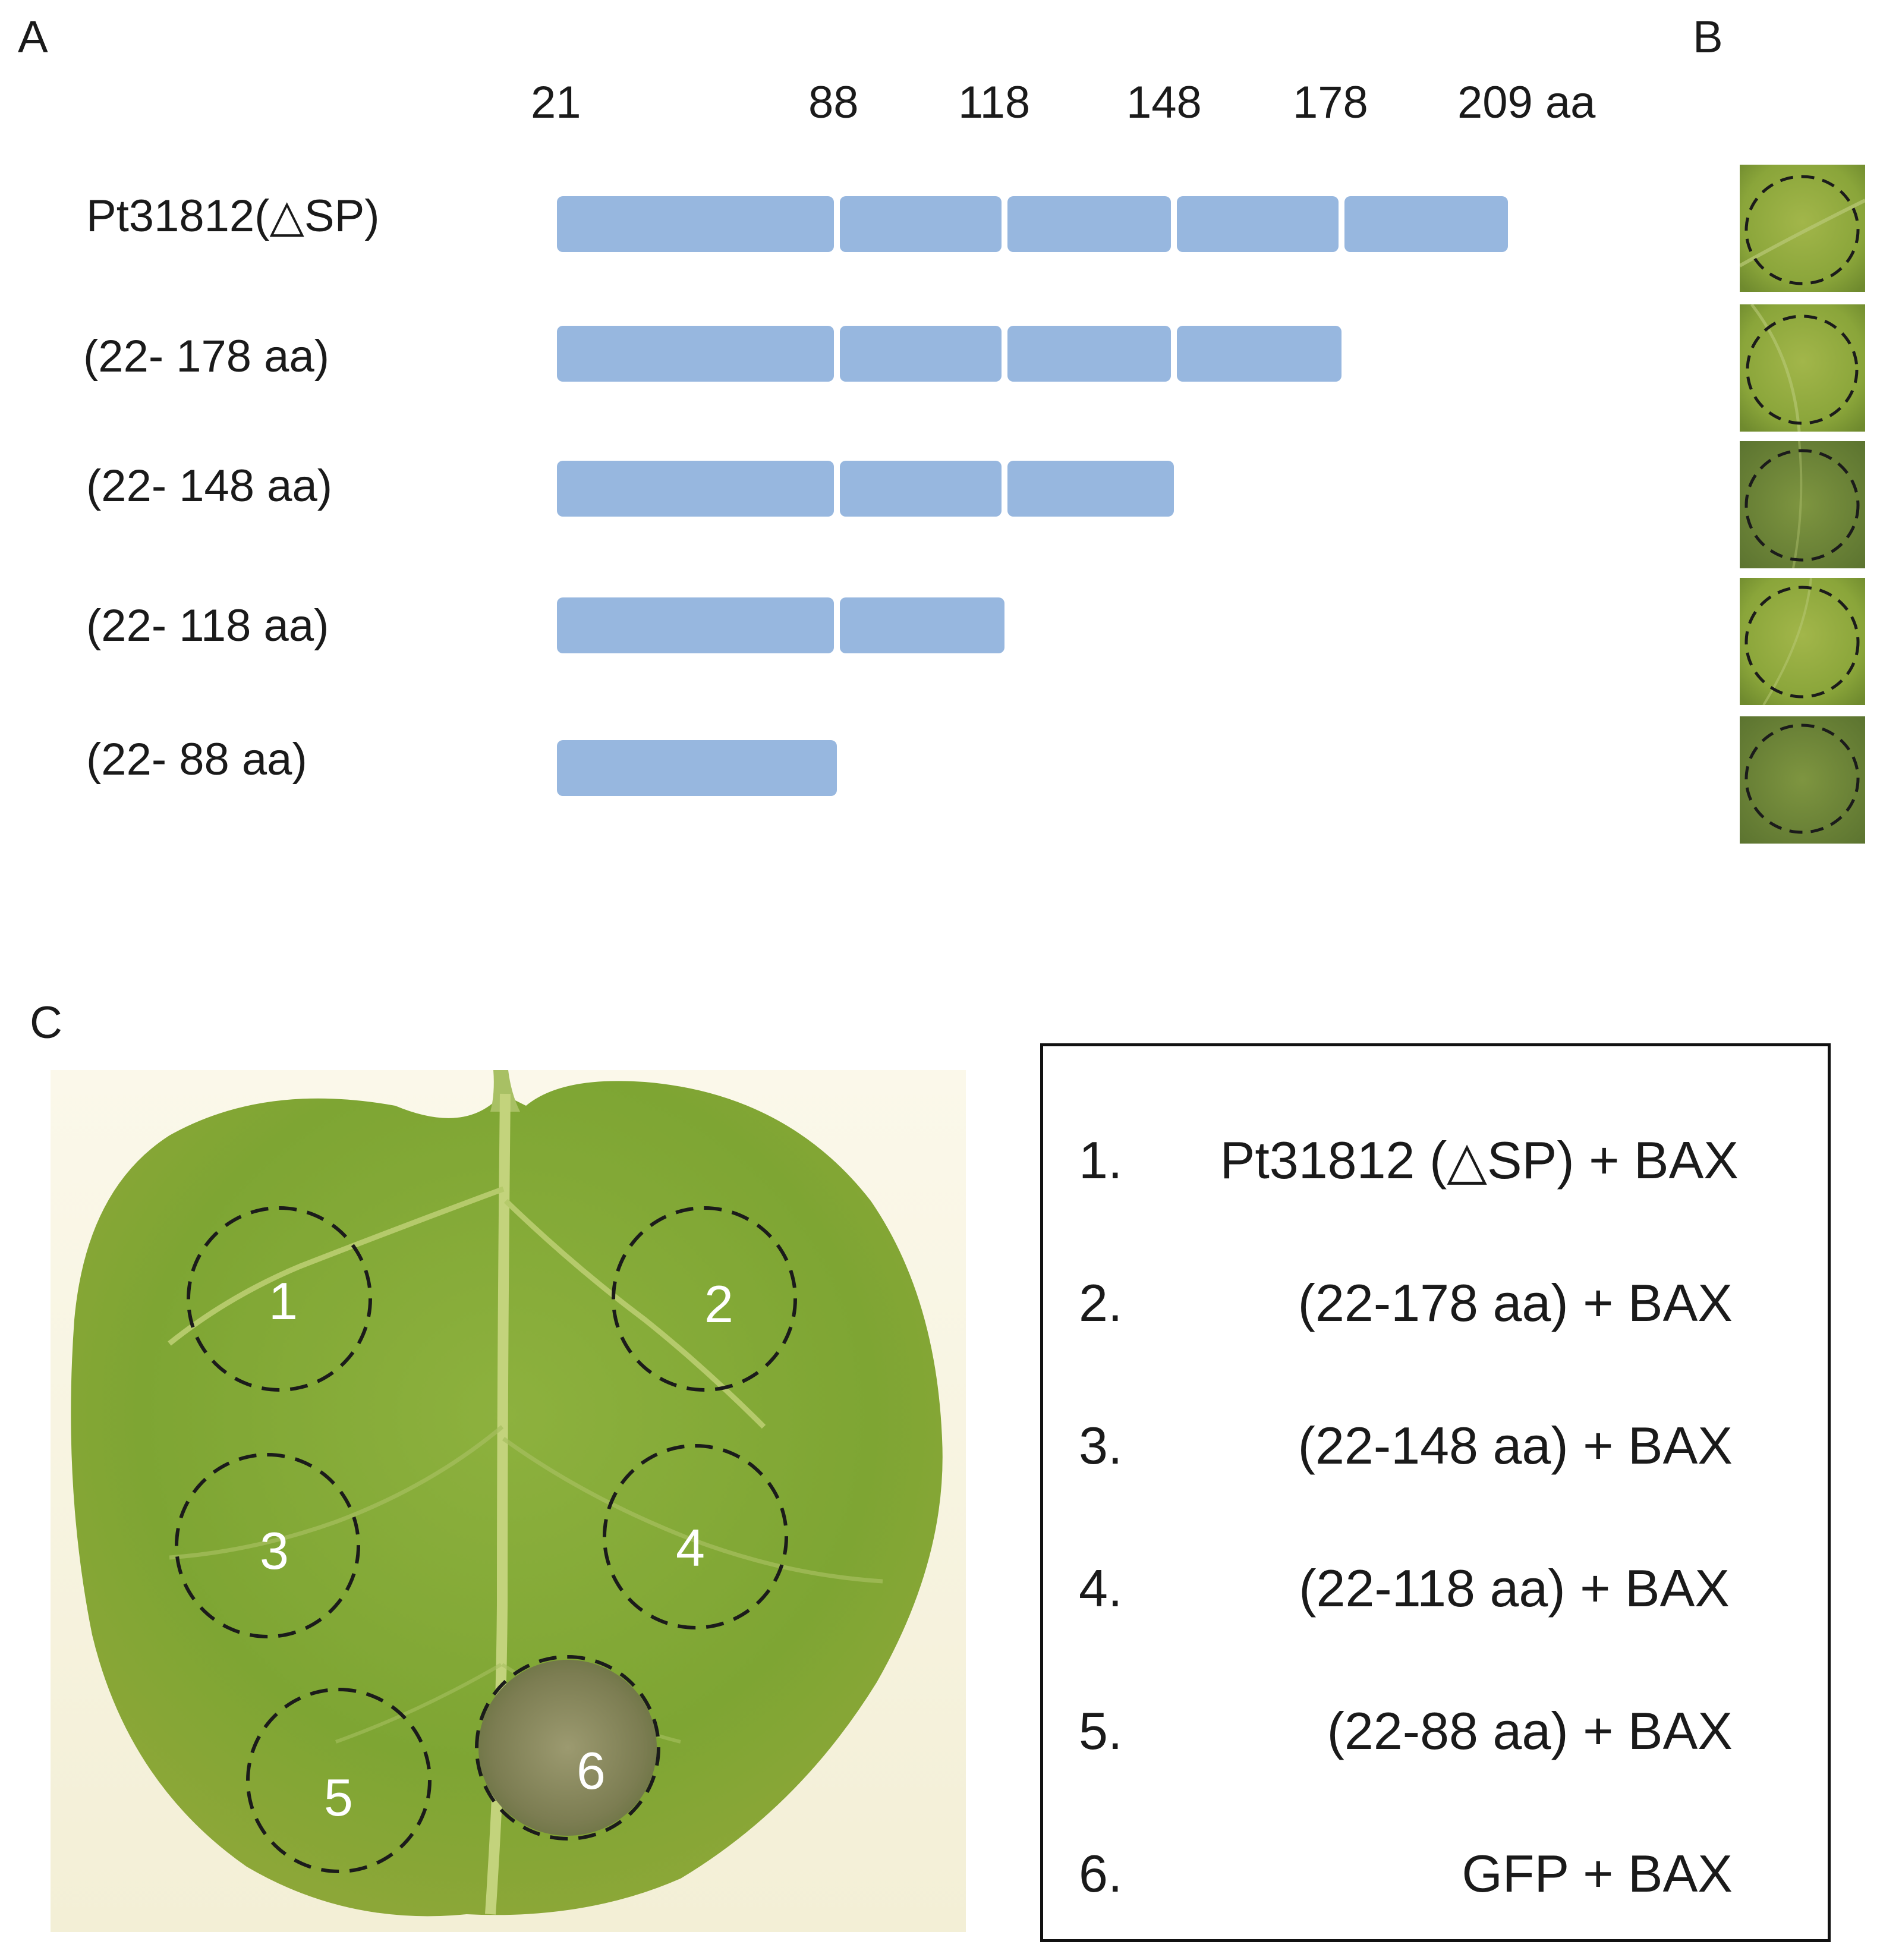 This screenshot has width=1880, height=1960. I want to click on legend-number: 1., so click(1101, 1160).